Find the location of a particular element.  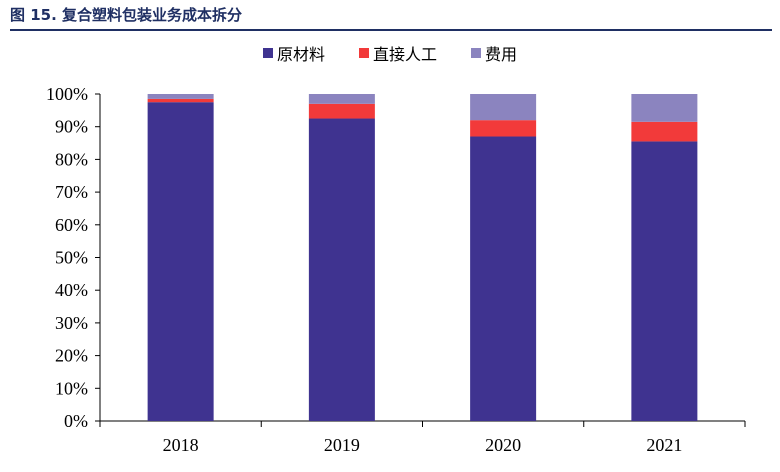

x-tick-label: 2021 is located at coordinates (664, 445).